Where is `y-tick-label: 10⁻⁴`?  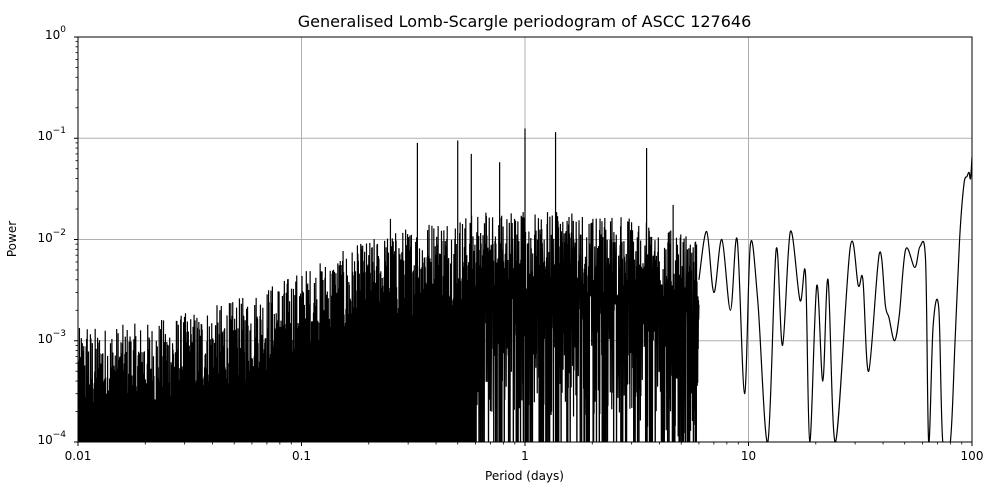 y-tick-label: 10⁻⁴ is located at coordinates (51, 438).